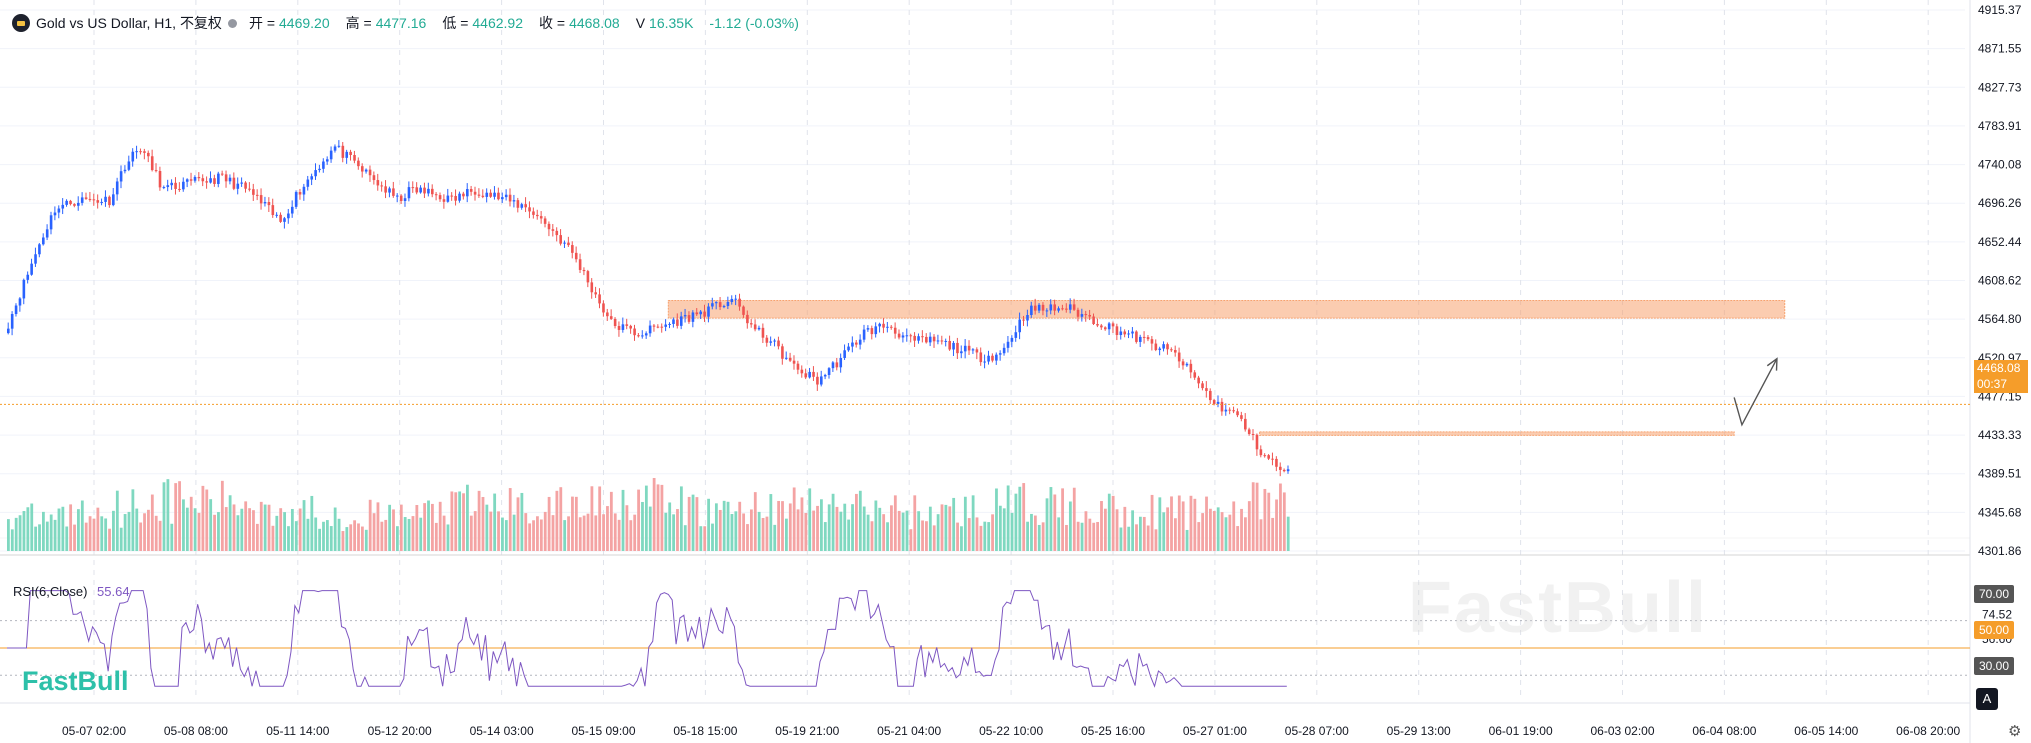  Describe the element at coordinates (1521, 731) in the screenshot. I see `time-tick-label: 06-01 19:00` at that location.